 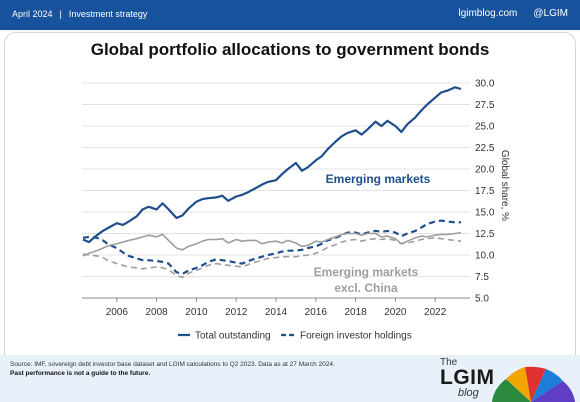 I want to click on x-tick-label: 2014, so click(x=276, y=312).